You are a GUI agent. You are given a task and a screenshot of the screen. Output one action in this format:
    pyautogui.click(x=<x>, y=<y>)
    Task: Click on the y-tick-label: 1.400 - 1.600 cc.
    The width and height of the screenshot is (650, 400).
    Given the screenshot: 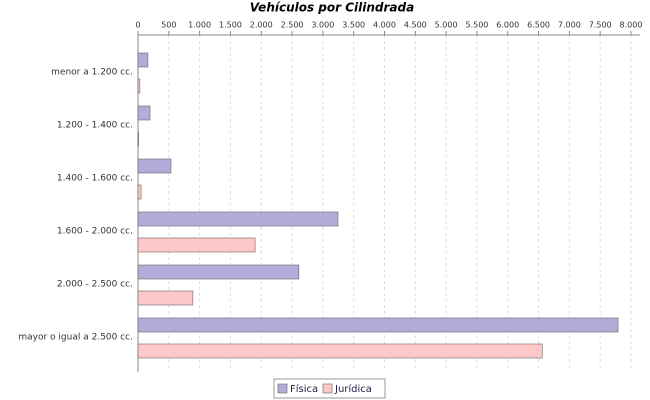 What is the action you would take?
    pyautogui.click(x=95, y=179)
    